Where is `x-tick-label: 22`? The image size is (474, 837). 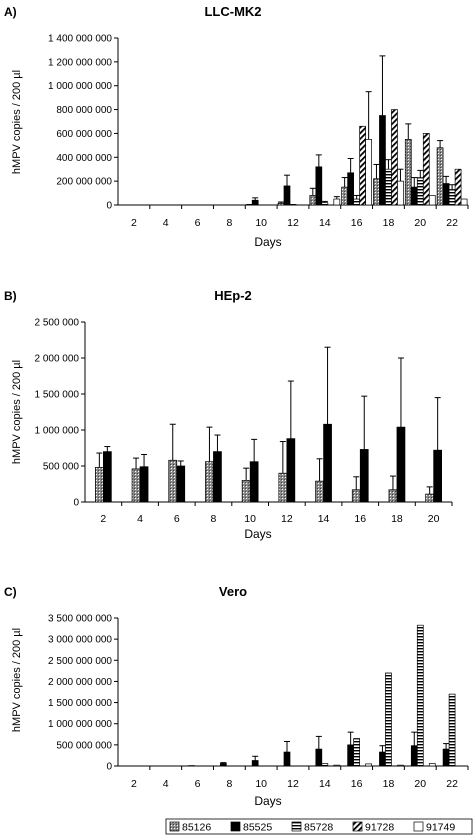
x-tick-label: 22 is located at coordinates (452, 784).